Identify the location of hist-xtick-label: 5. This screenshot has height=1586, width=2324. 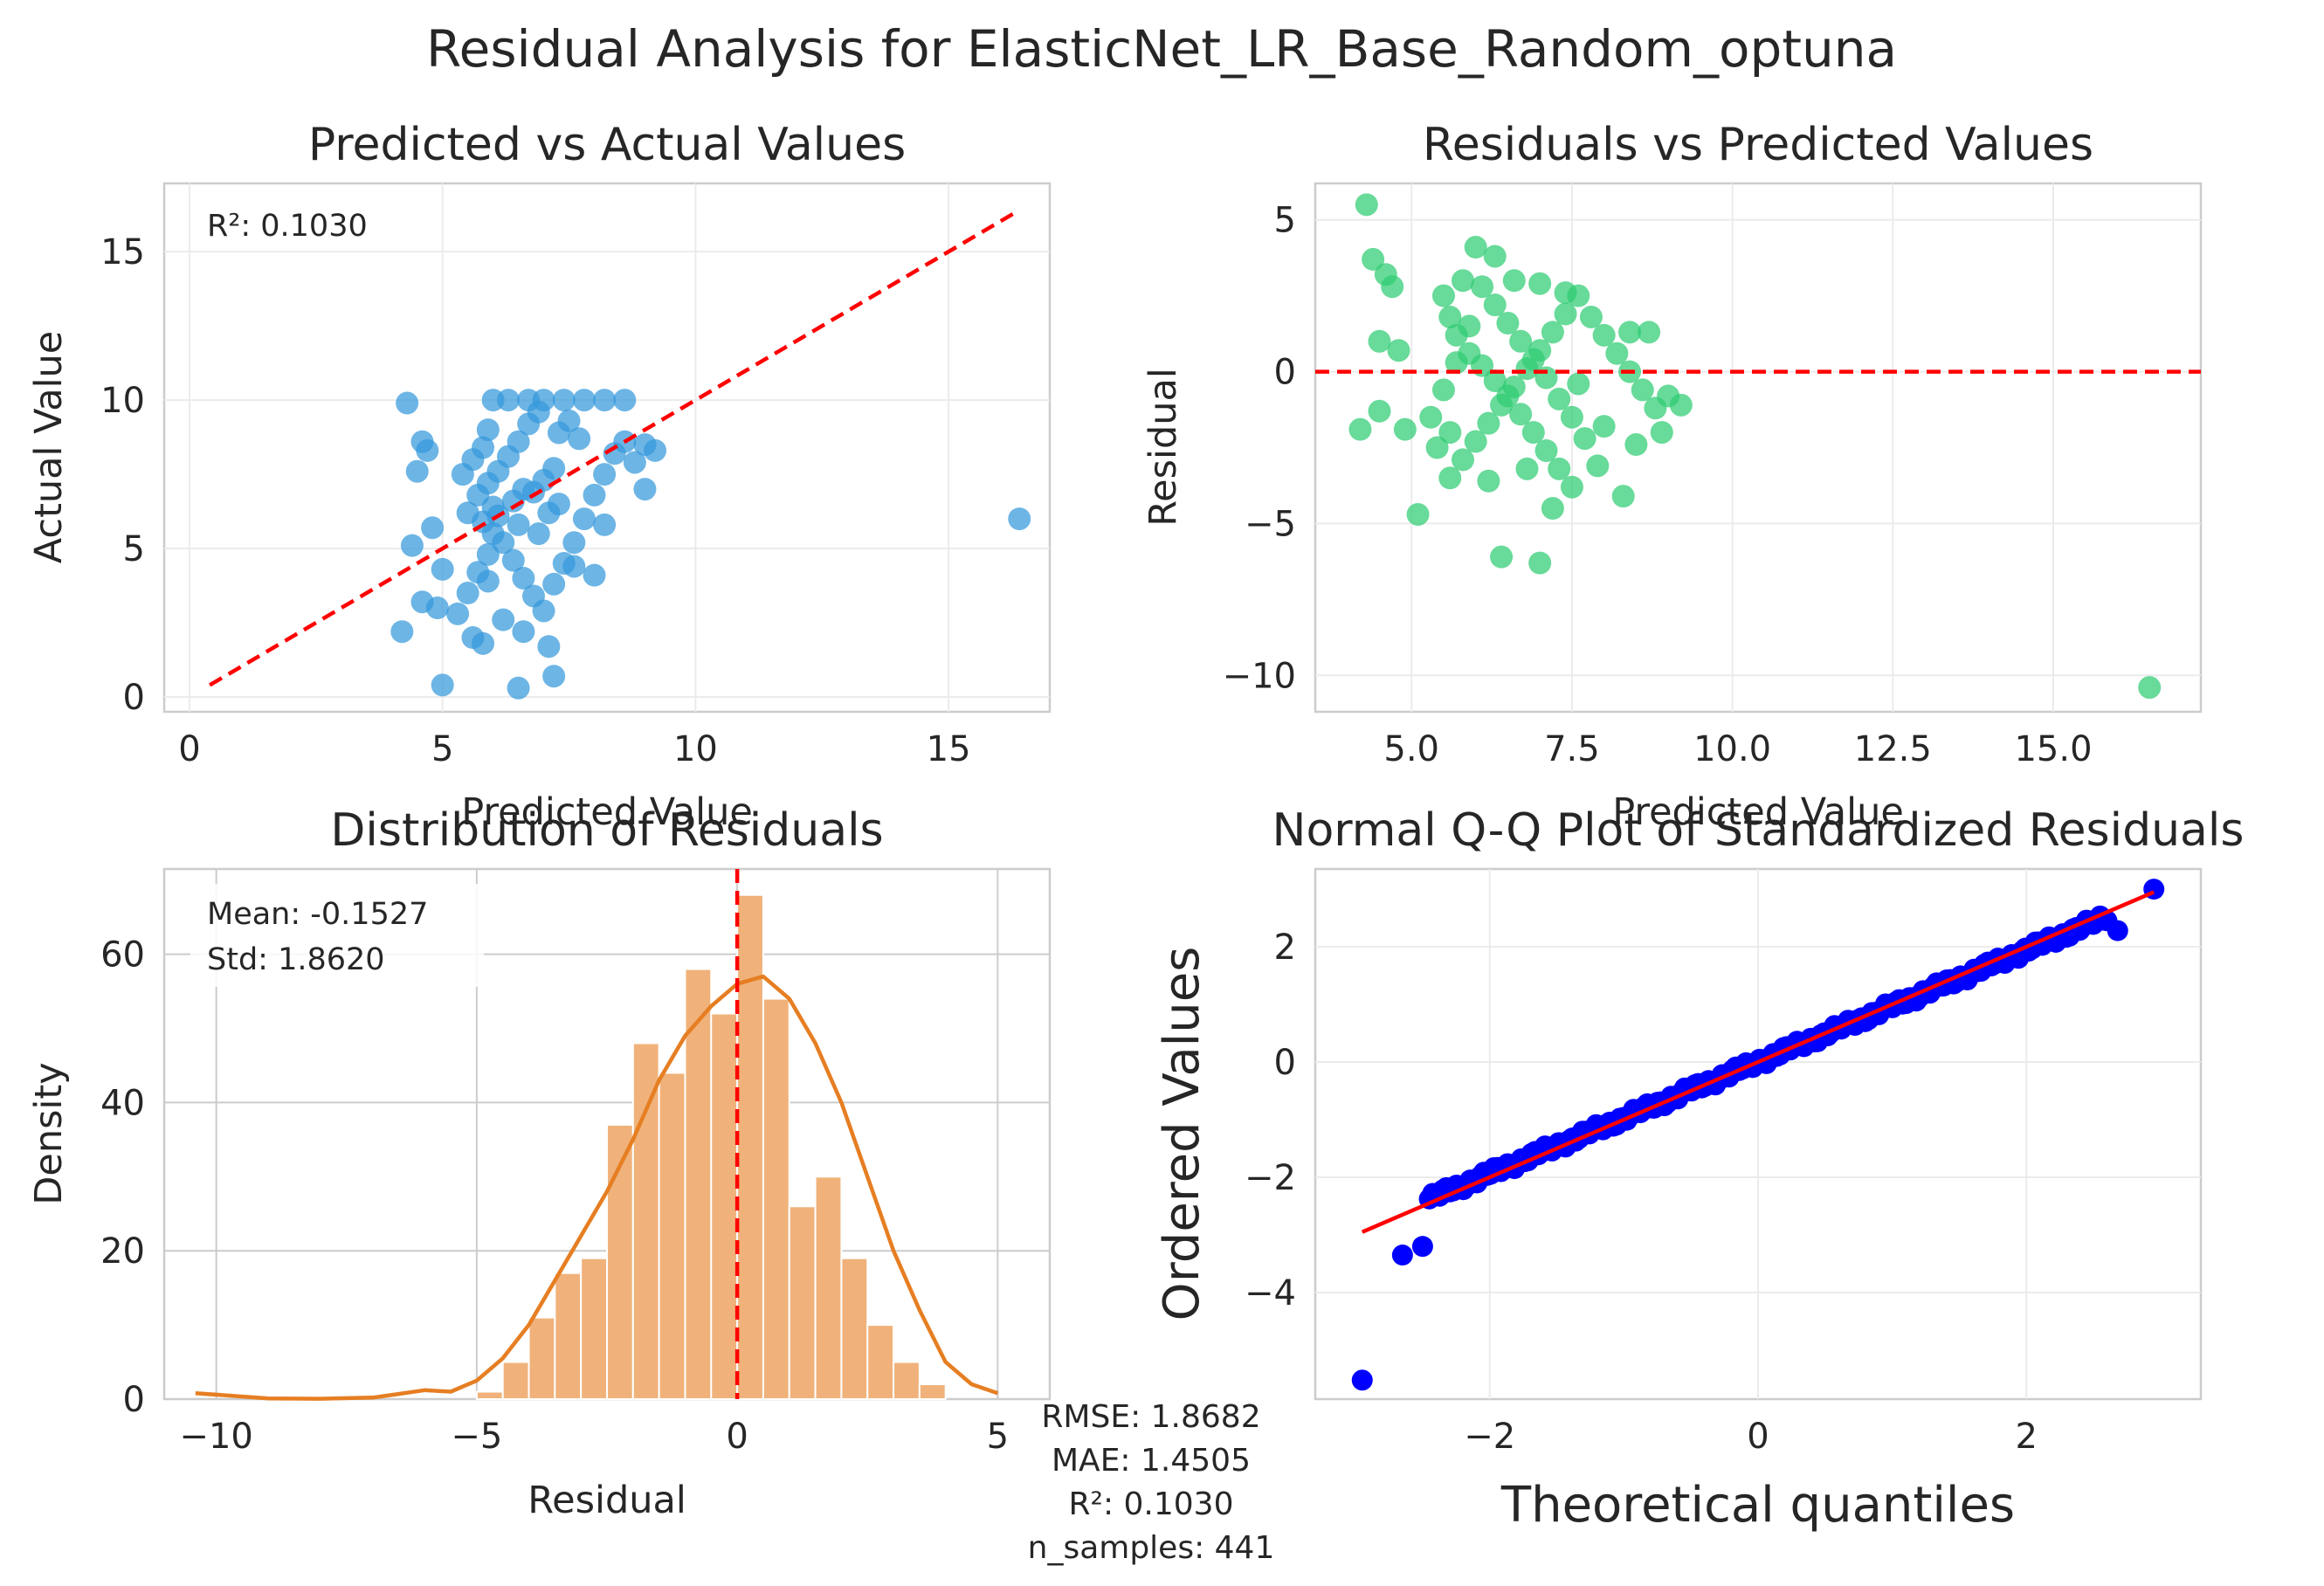
(998, 1437).